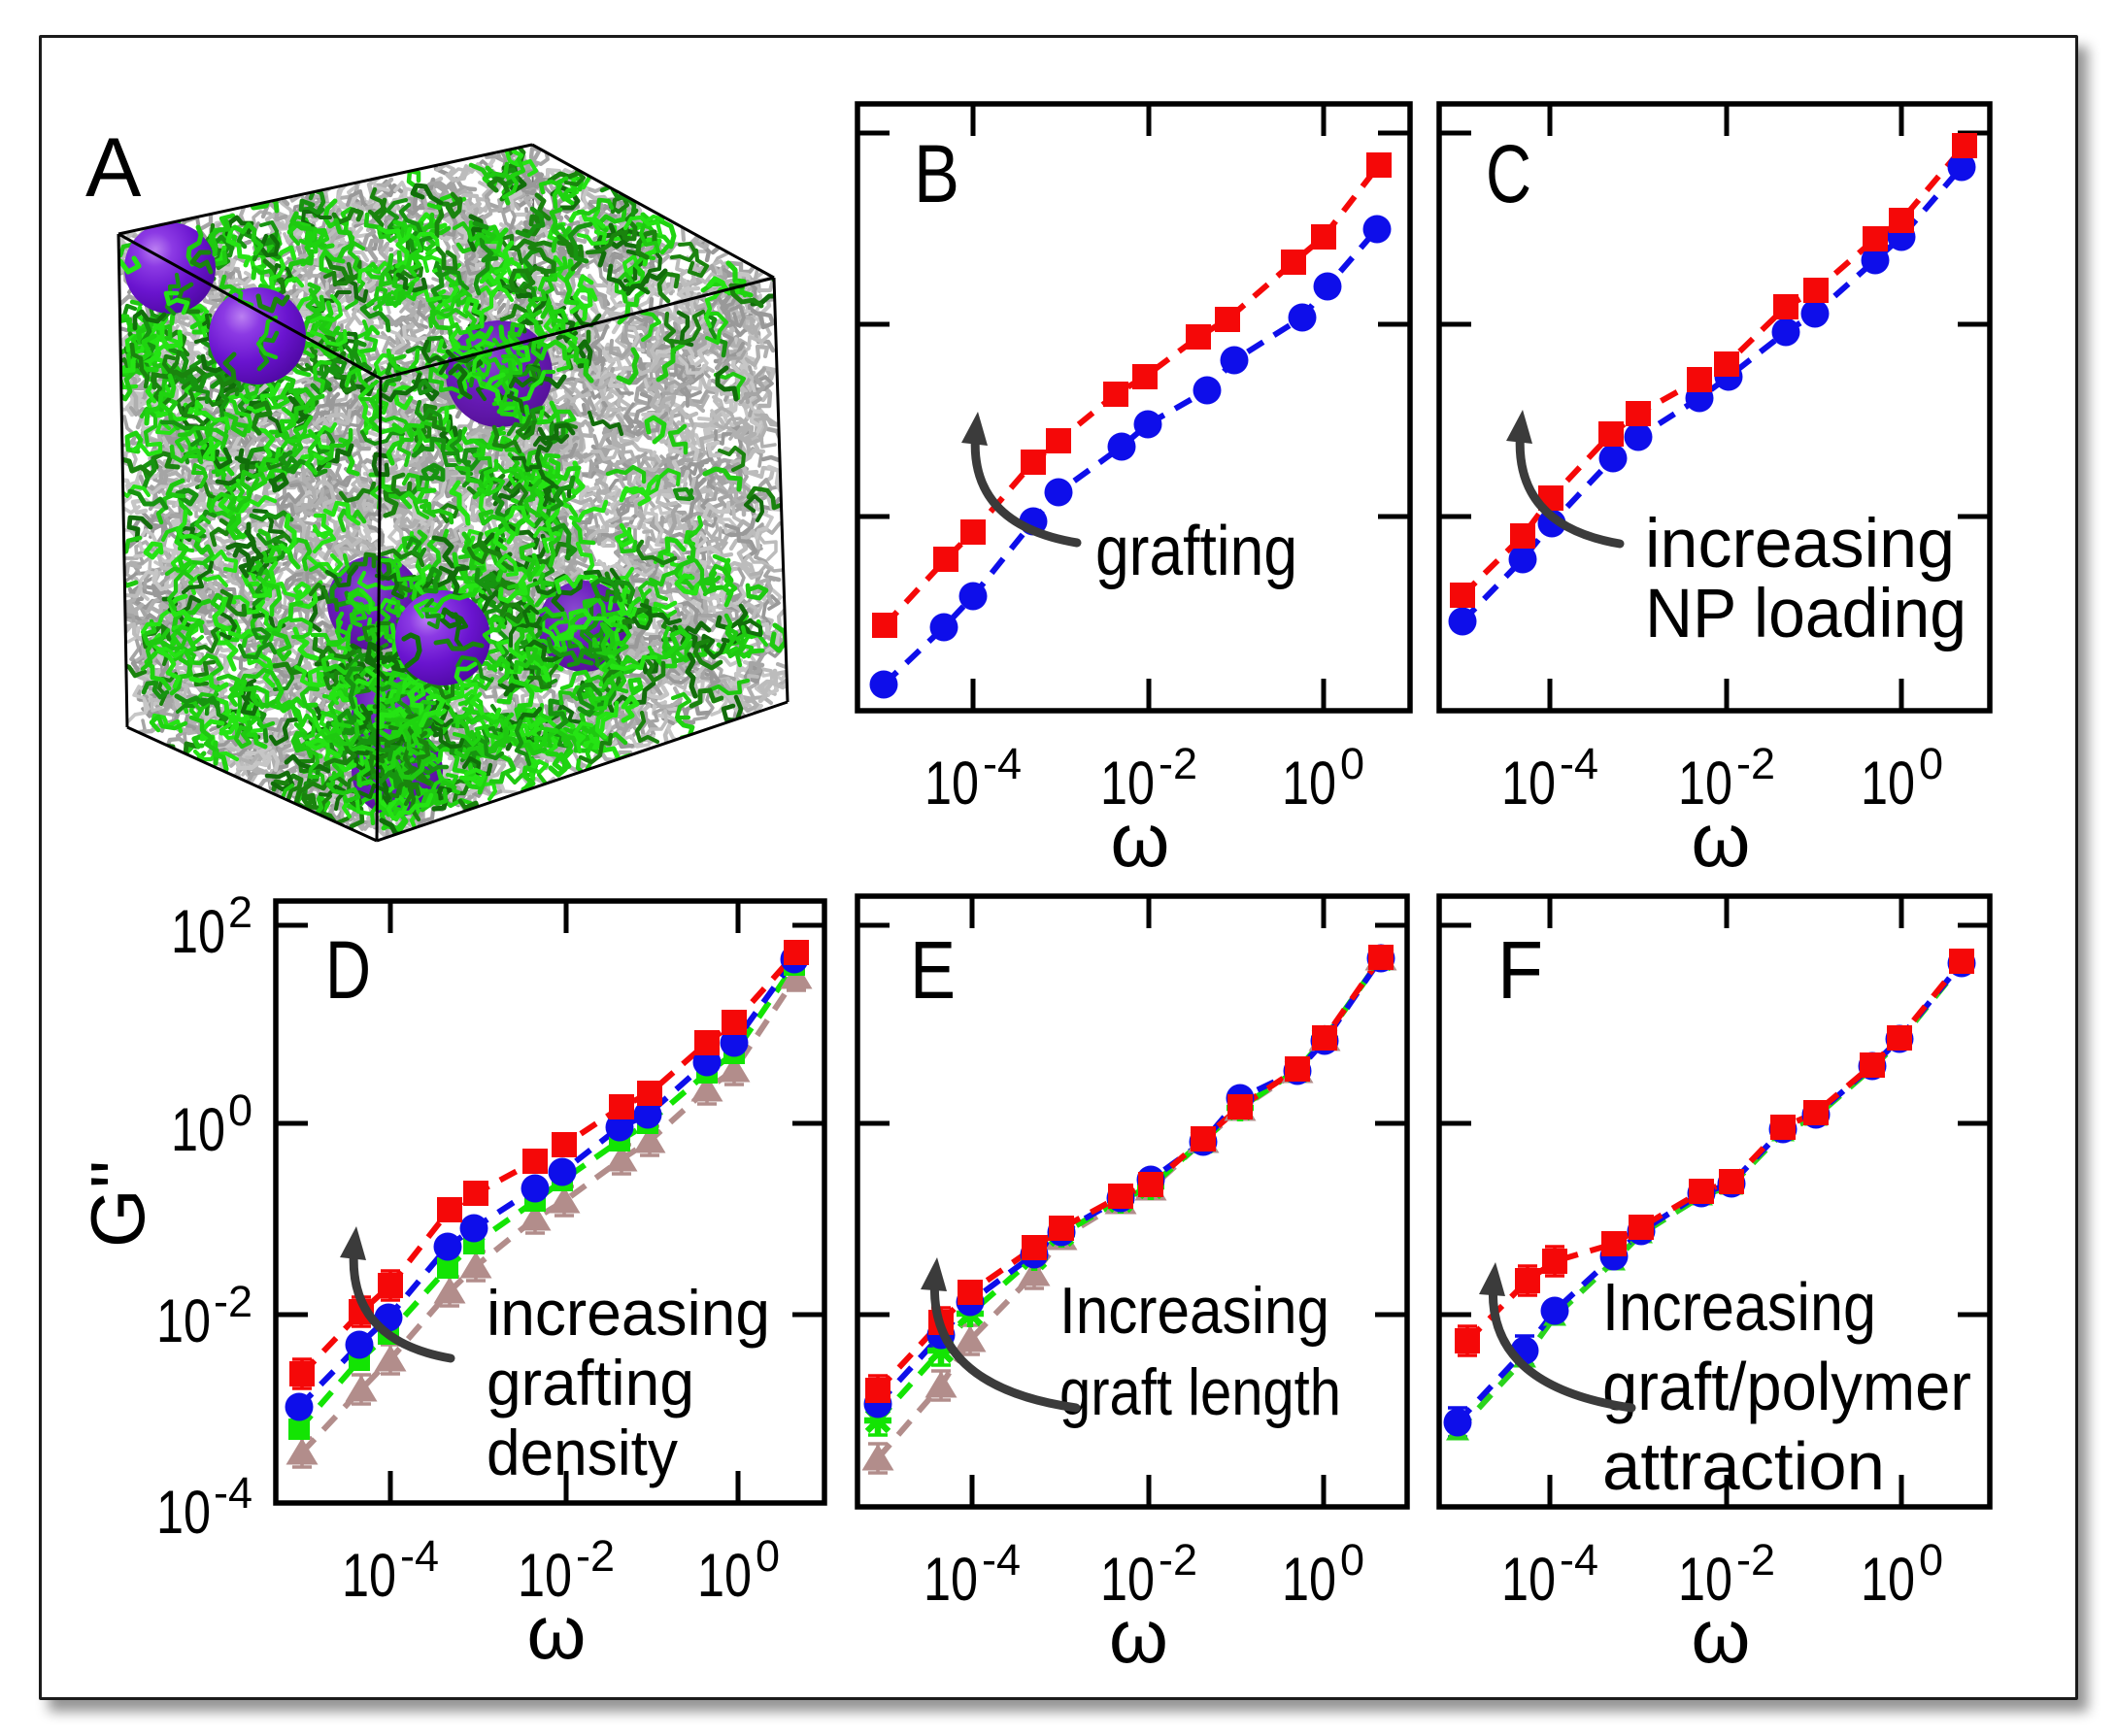 The width and height of the screenshot is (2117, 1736). Describe the element at coordinates (114, 168) in the screenshot. I see `svg-text: A` at that location.